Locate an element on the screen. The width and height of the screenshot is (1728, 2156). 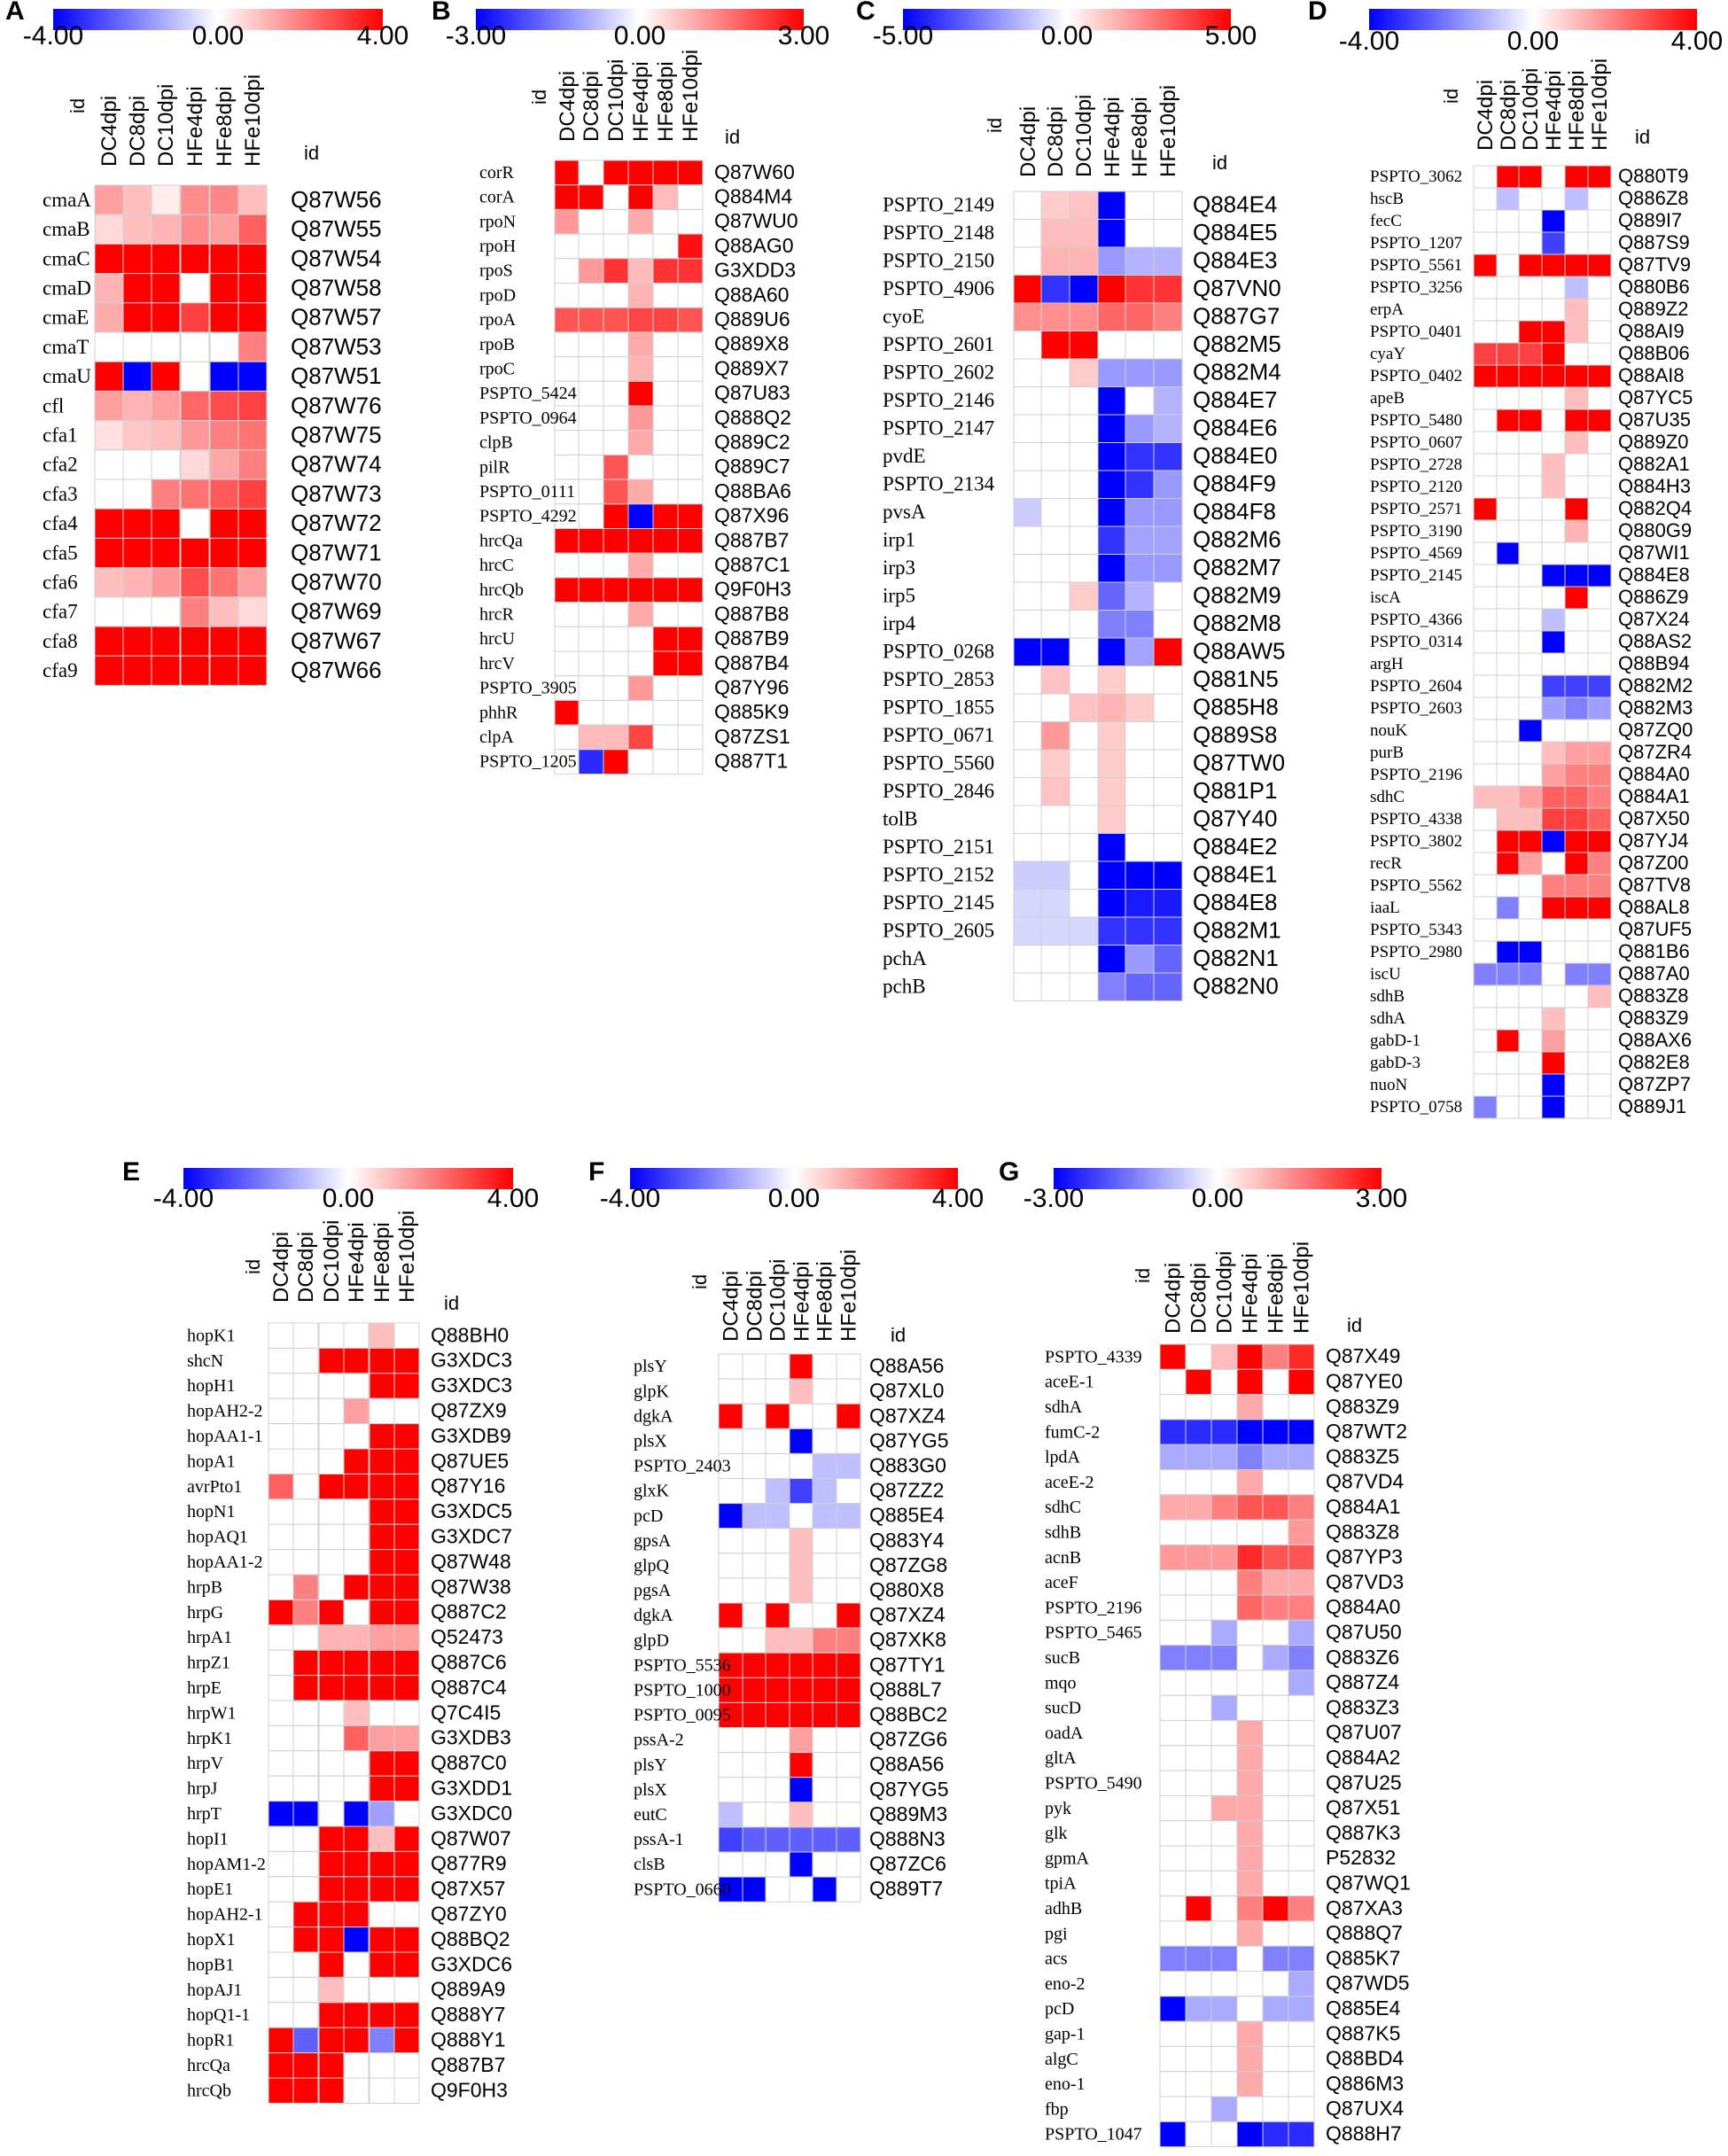
protein-id-label: Q7C4I5 is located at coordinates (466, 1712).